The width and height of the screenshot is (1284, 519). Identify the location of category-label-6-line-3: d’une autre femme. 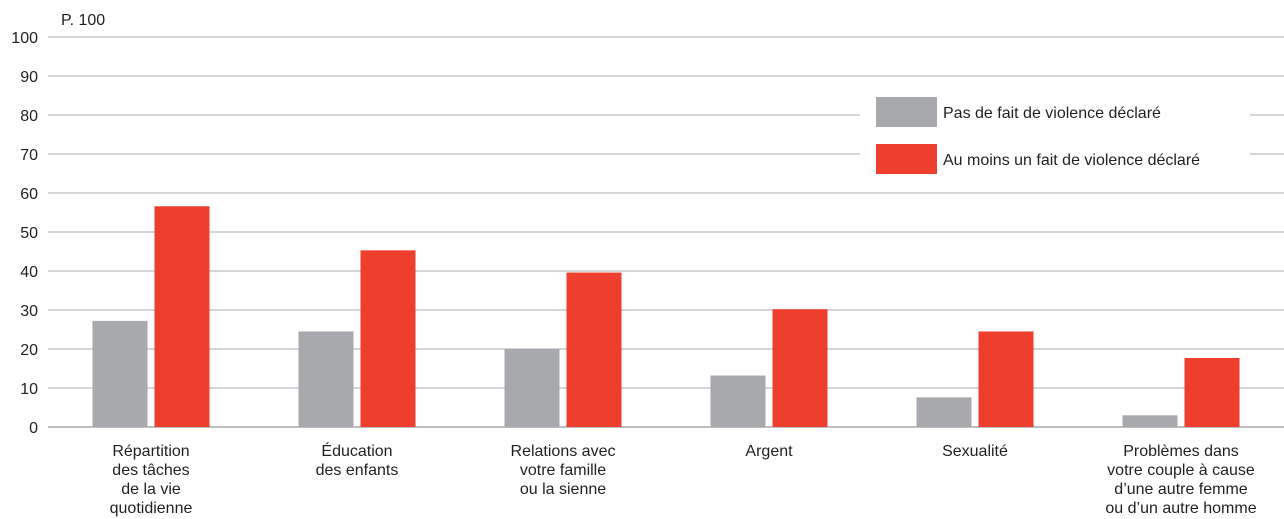
(1181, 489).